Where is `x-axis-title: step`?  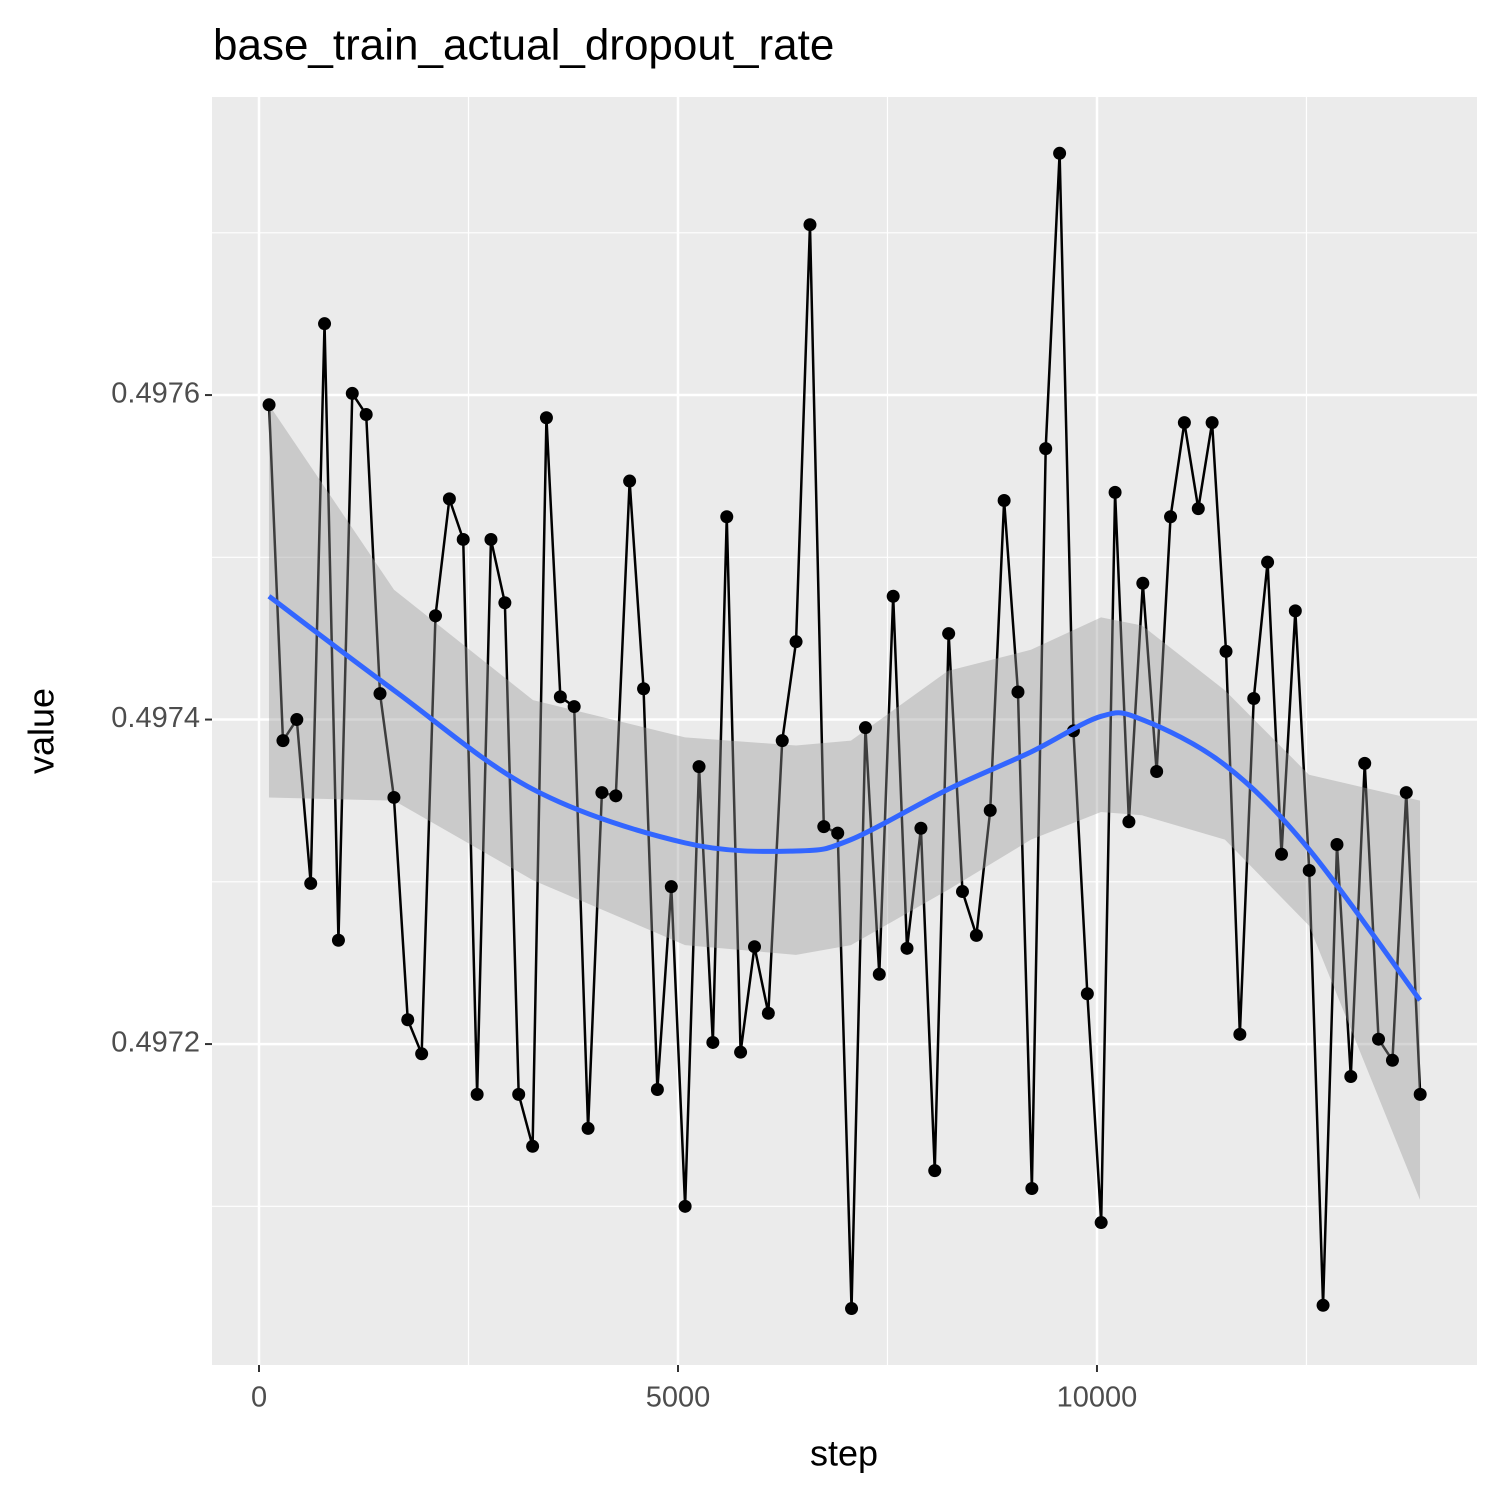 x-axis-title: step is located at coordinates (844, 1453).